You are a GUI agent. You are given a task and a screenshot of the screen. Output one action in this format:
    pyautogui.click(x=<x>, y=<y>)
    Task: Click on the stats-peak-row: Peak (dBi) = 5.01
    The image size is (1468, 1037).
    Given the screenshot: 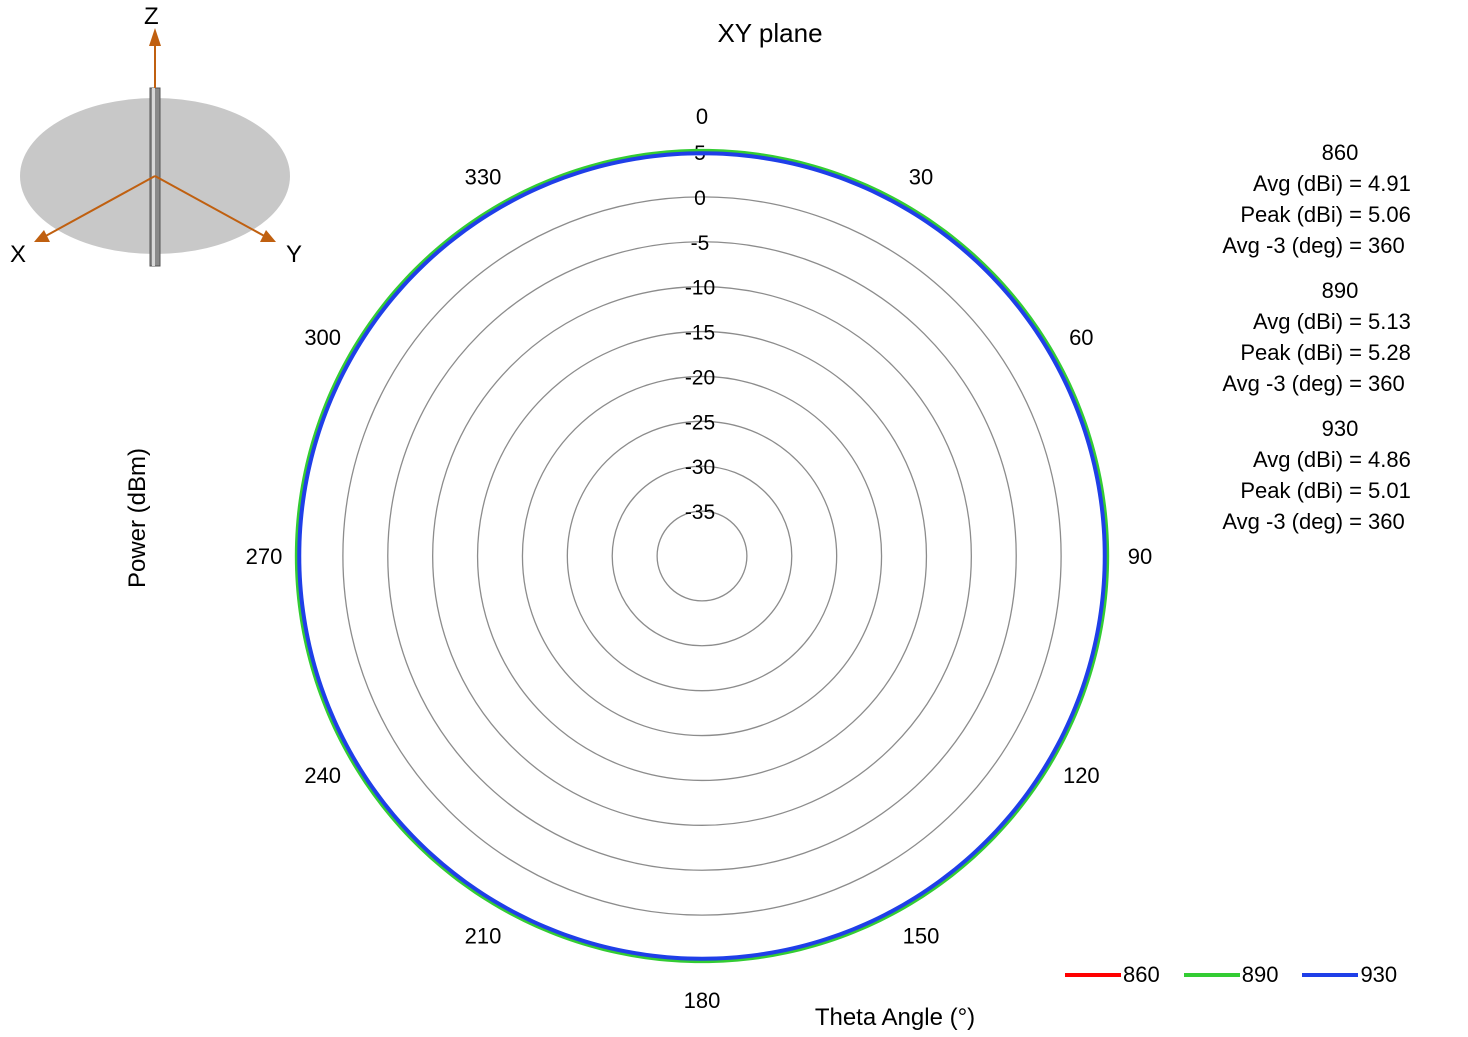 What is the action you would take?
    pyautogui.click(x=1320, y=490)
    